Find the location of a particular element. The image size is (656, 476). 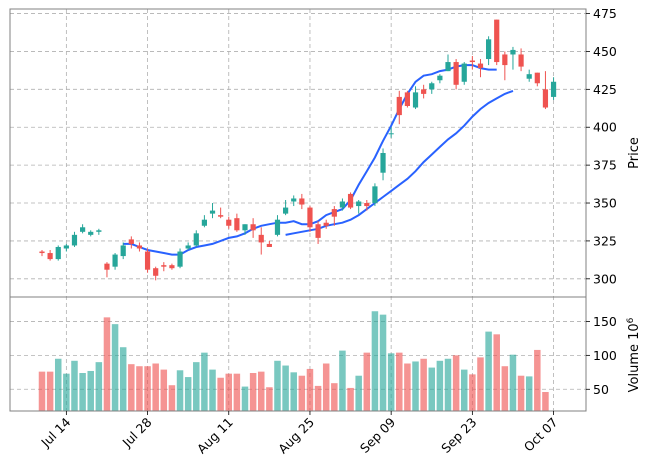

price-tick-label: 350 is located at coordinates (605, 203).